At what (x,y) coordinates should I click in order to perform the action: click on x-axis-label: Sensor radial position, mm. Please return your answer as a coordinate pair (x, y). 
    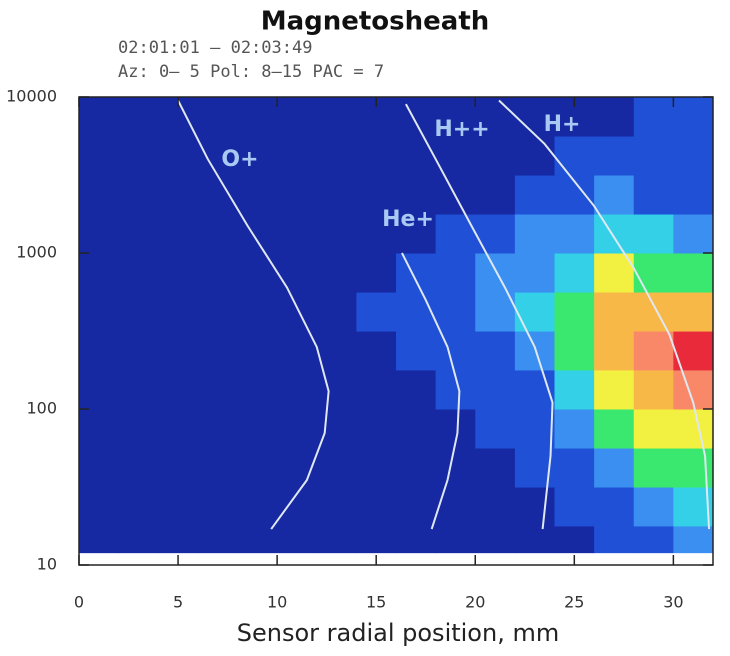
    Looking at the image, I should click on (398, 633).